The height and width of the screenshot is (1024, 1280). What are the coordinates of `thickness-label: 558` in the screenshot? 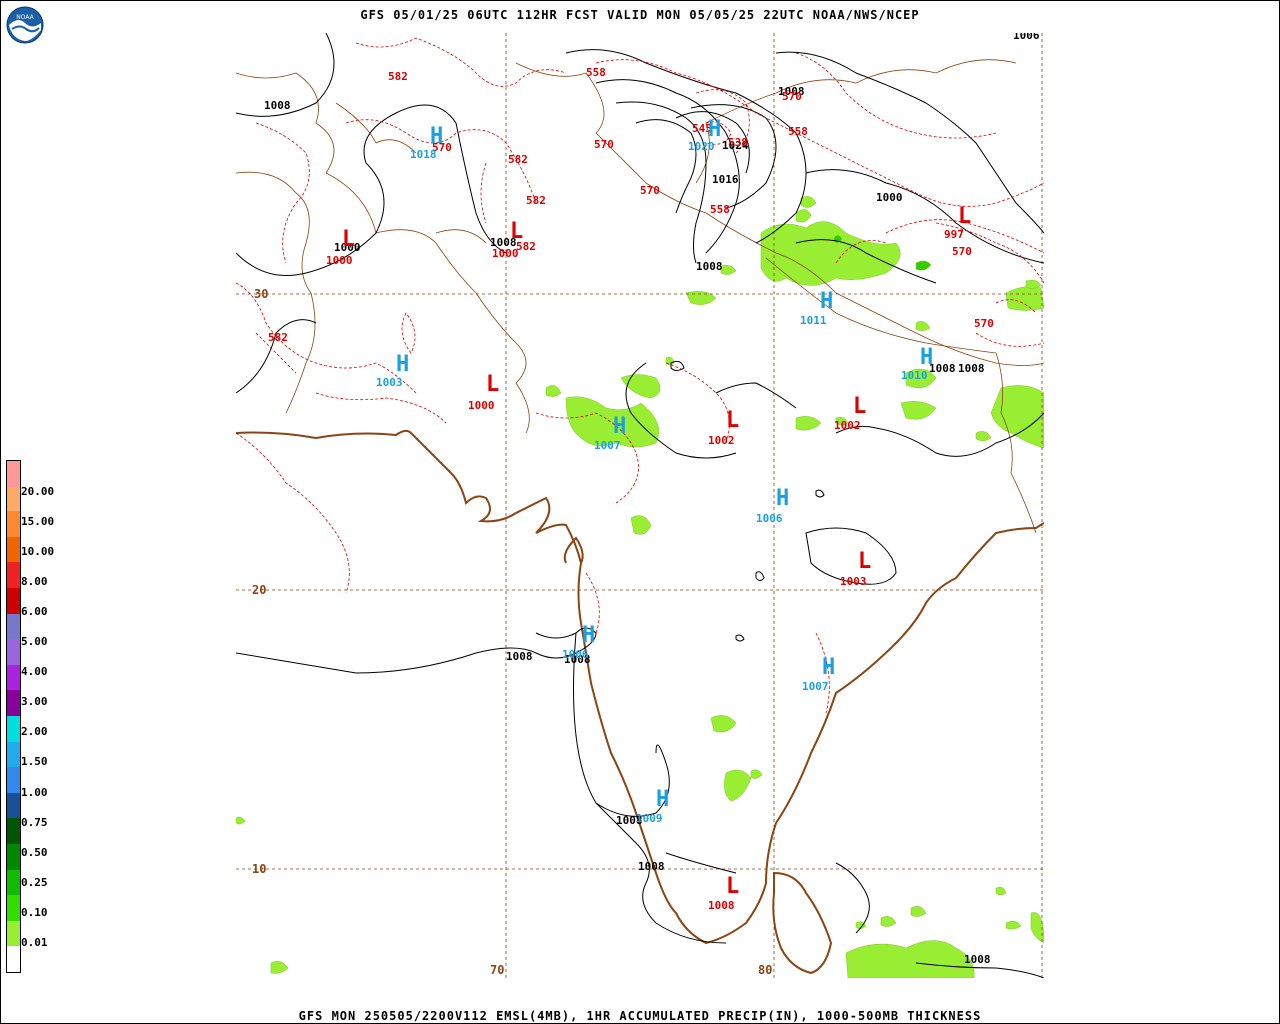 It's located at (798, 131).